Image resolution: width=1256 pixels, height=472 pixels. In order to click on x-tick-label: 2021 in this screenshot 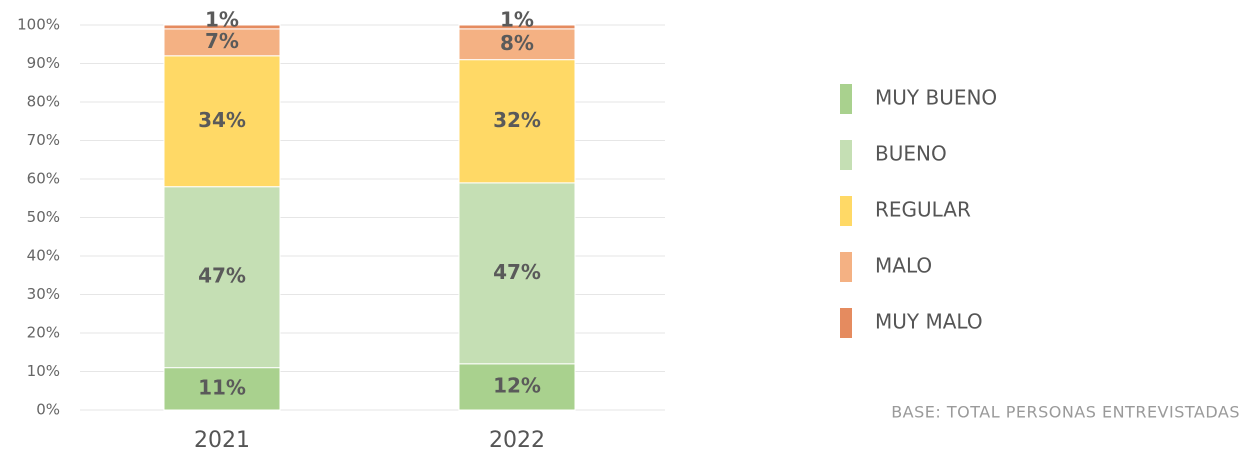, I will do `click(222, 440)`.